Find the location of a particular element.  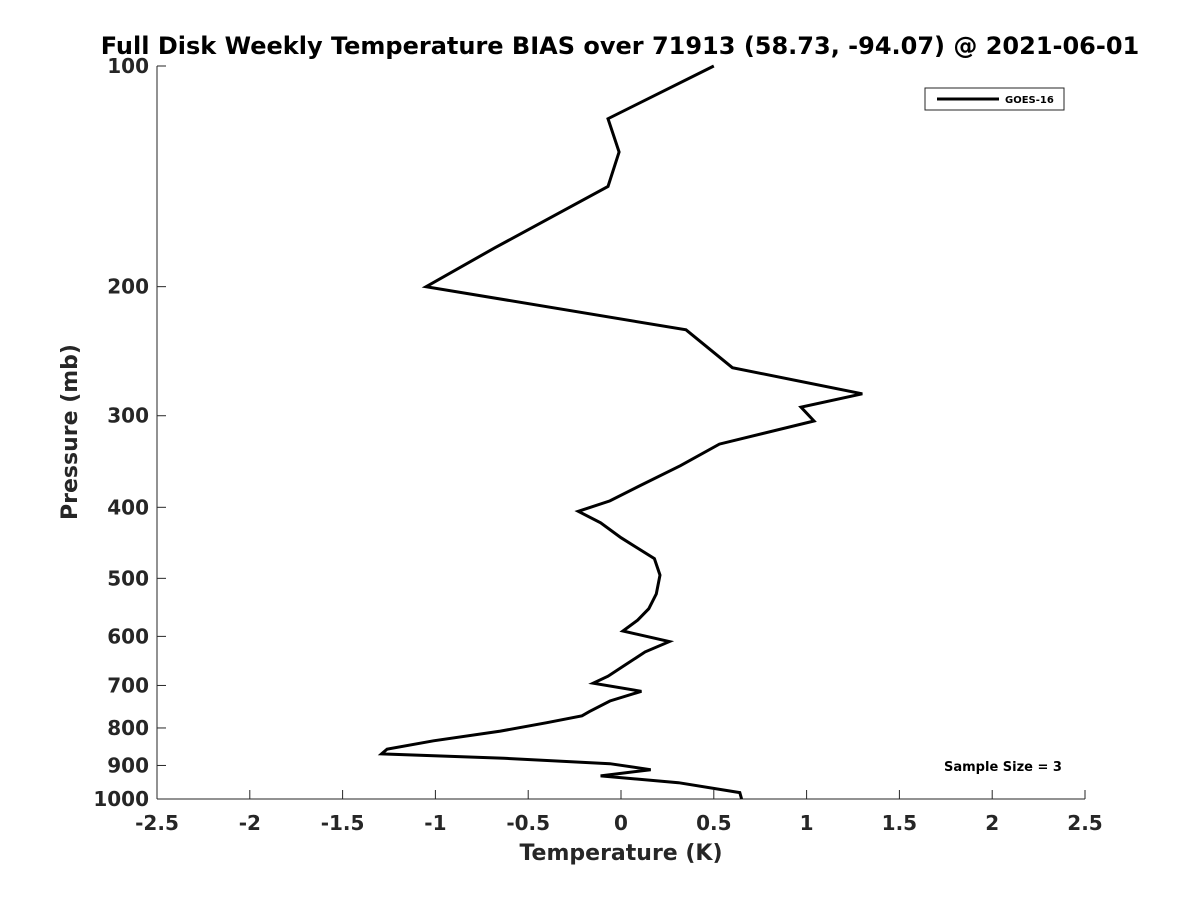

x-tick-label: 0.5 is located at coordinates (713, 823).